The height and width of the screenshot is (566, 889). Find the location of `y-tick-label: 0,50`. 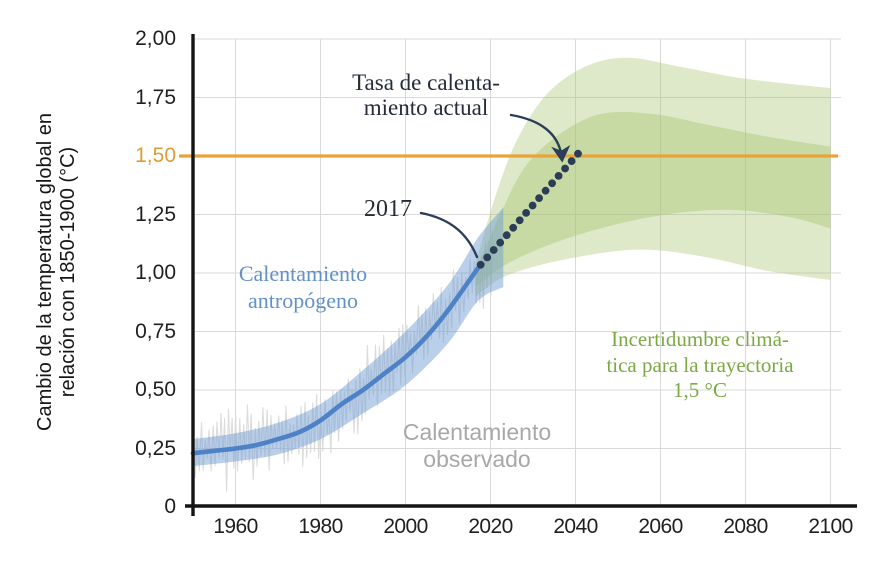

y-tick-label: 0,50 is located at coordinates (155, 389).